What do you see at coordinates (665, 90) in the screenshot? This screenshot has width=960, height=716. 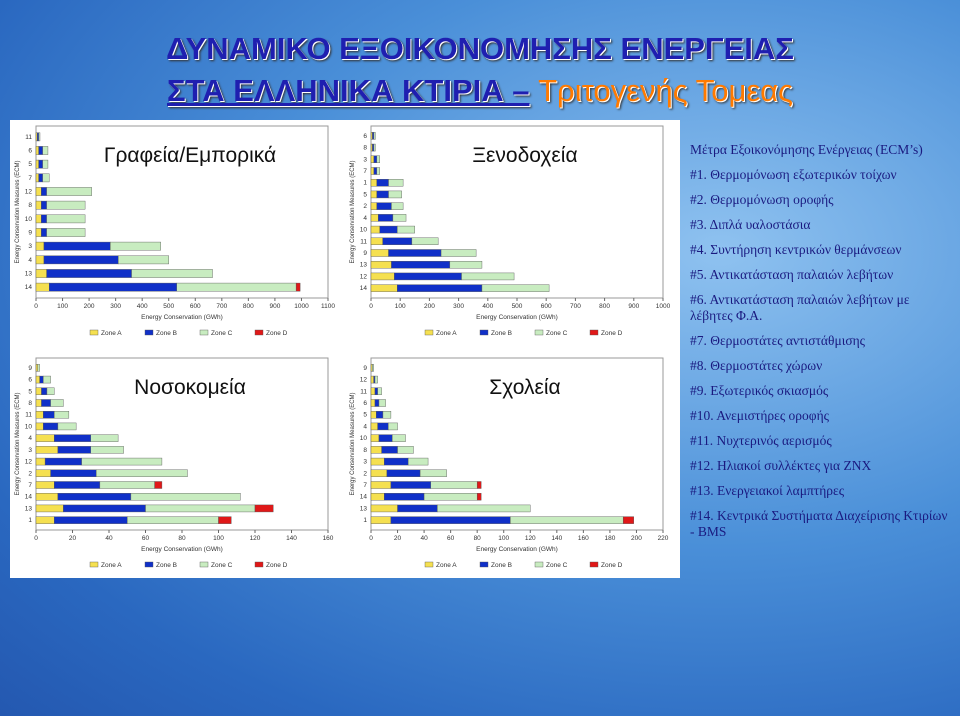 I see `subtitle: Τριτογενής Τομεας` at bounding box center [665, 90].